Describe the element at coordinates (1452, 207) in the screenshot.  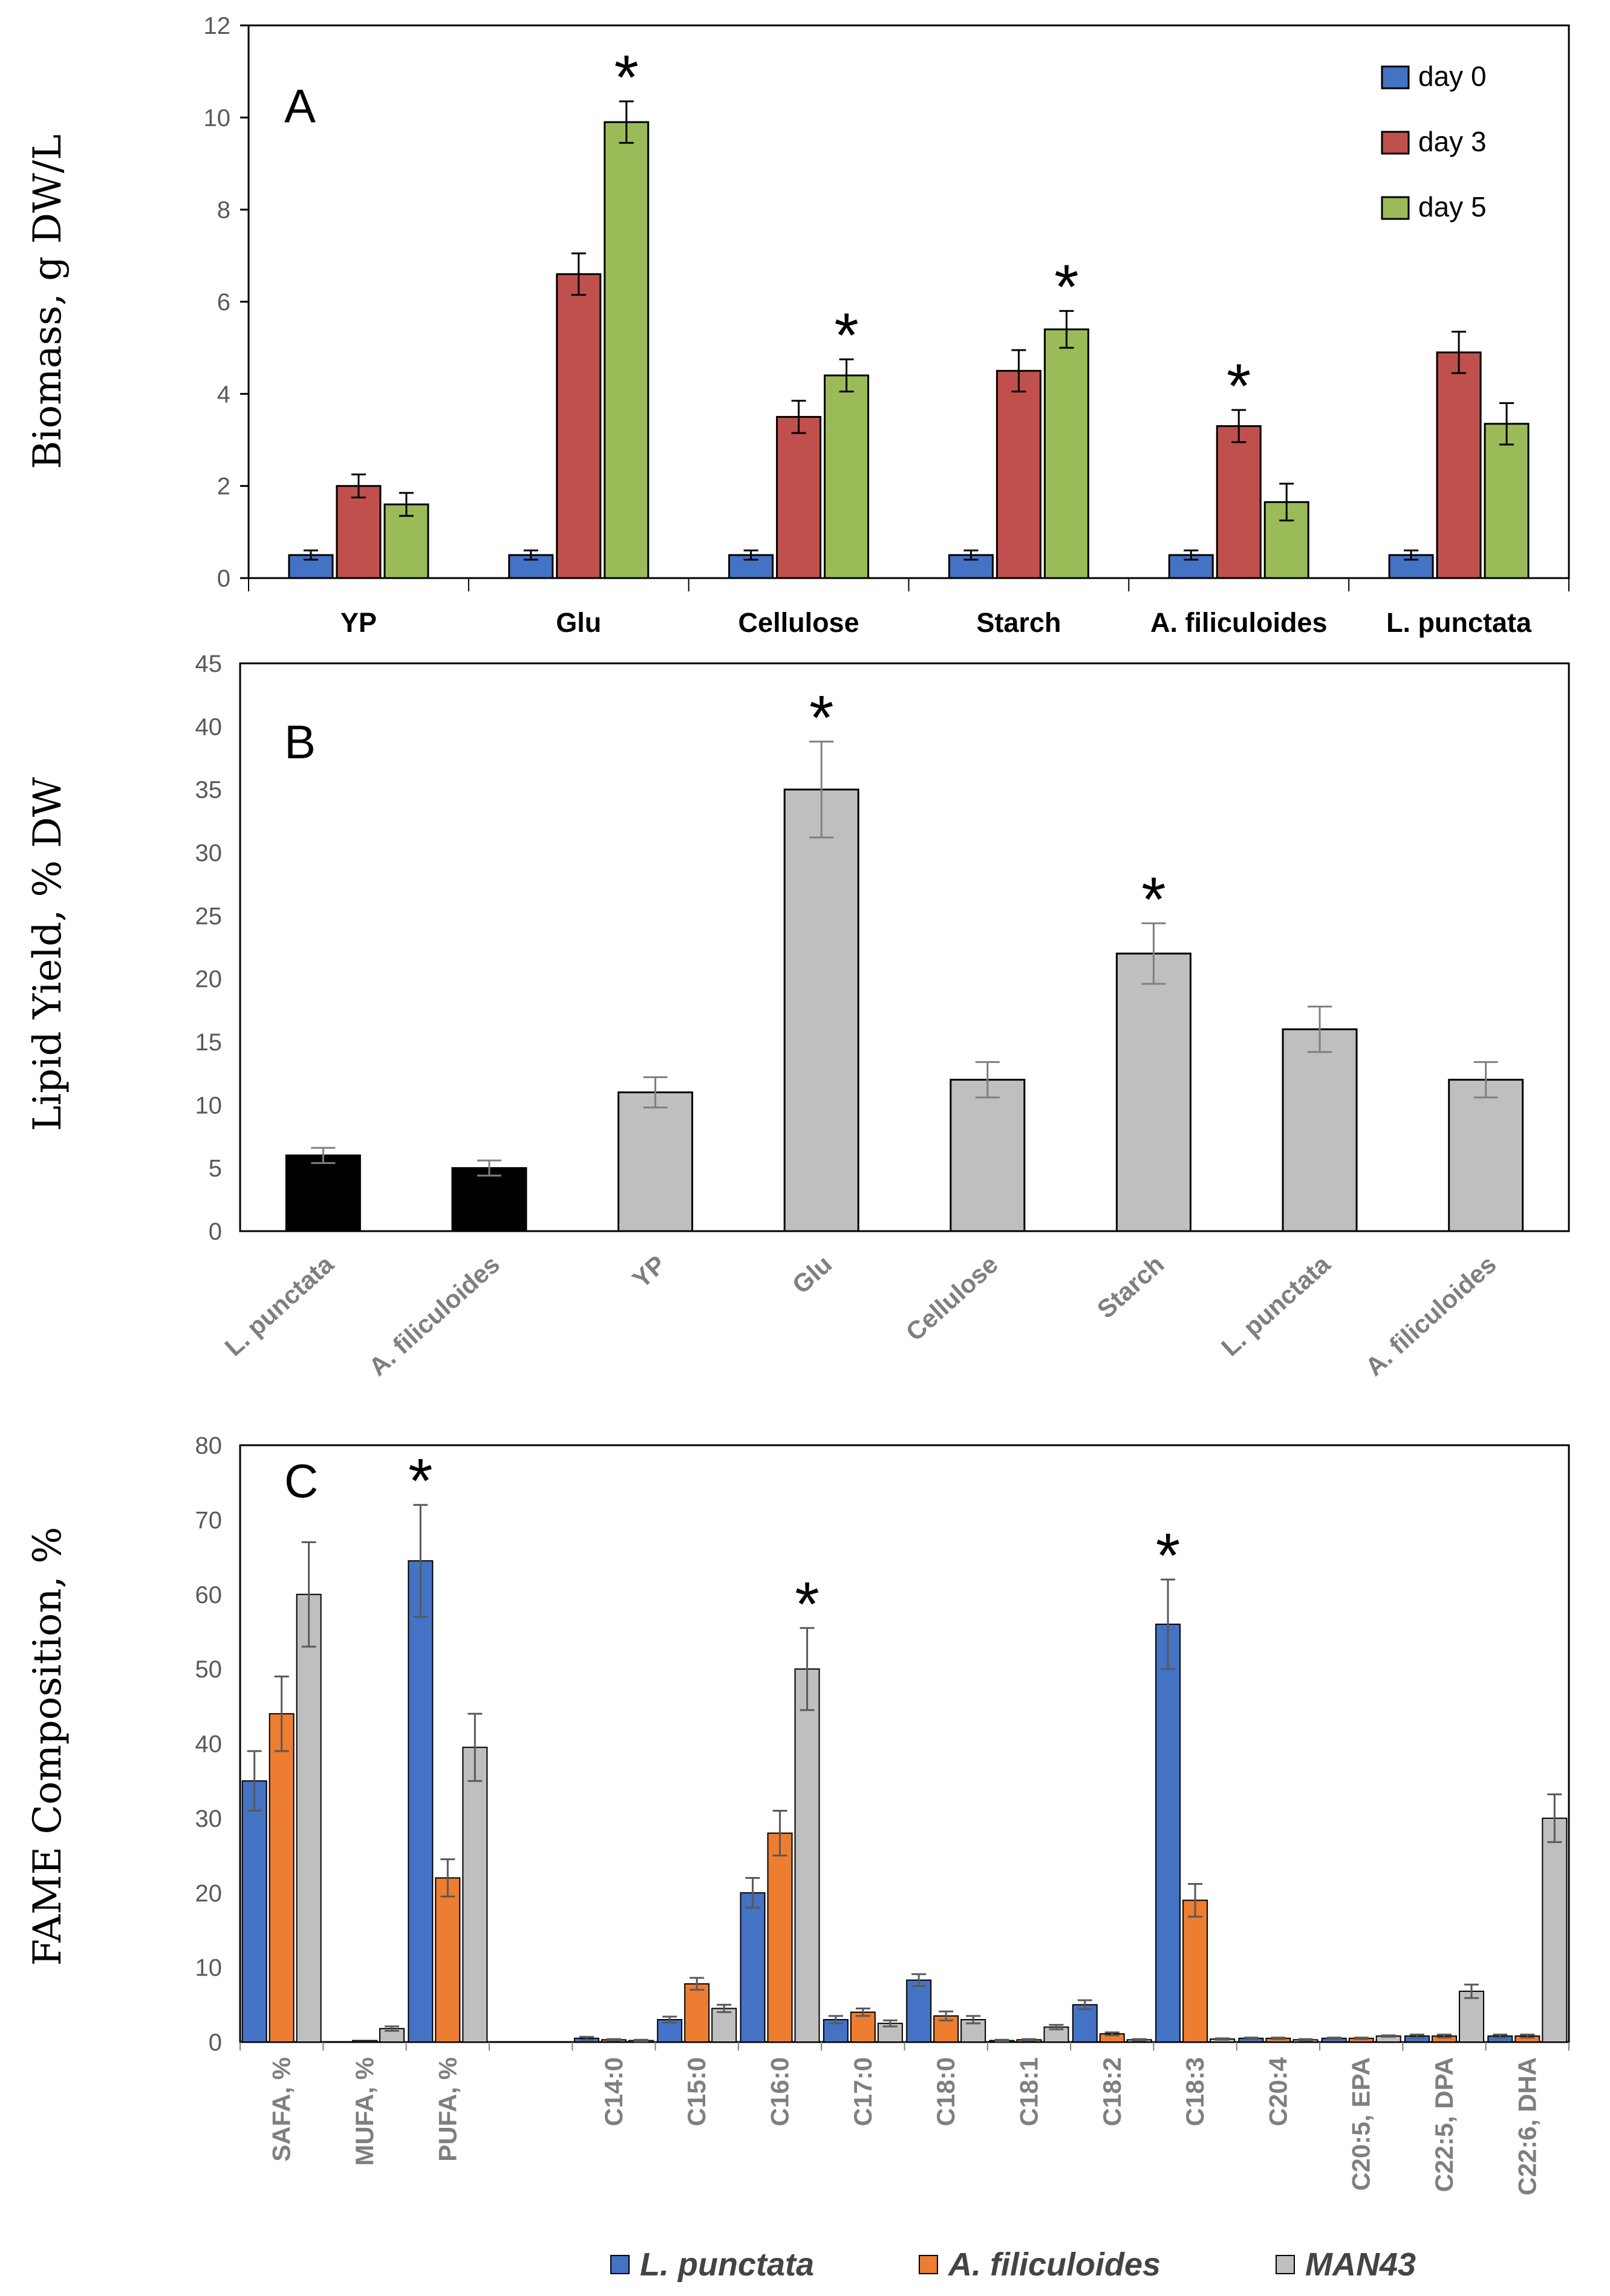
I see `panel-a-legend-label: day 5` at that location.